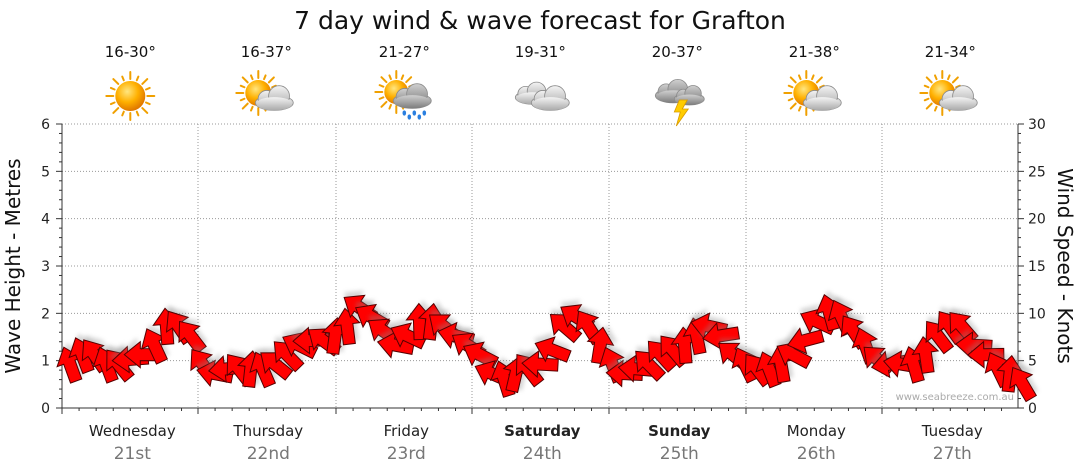 The width and height of the screenshot is (1080, 475). I want to click on temperature-range: 21-34°, so click(950, 52).